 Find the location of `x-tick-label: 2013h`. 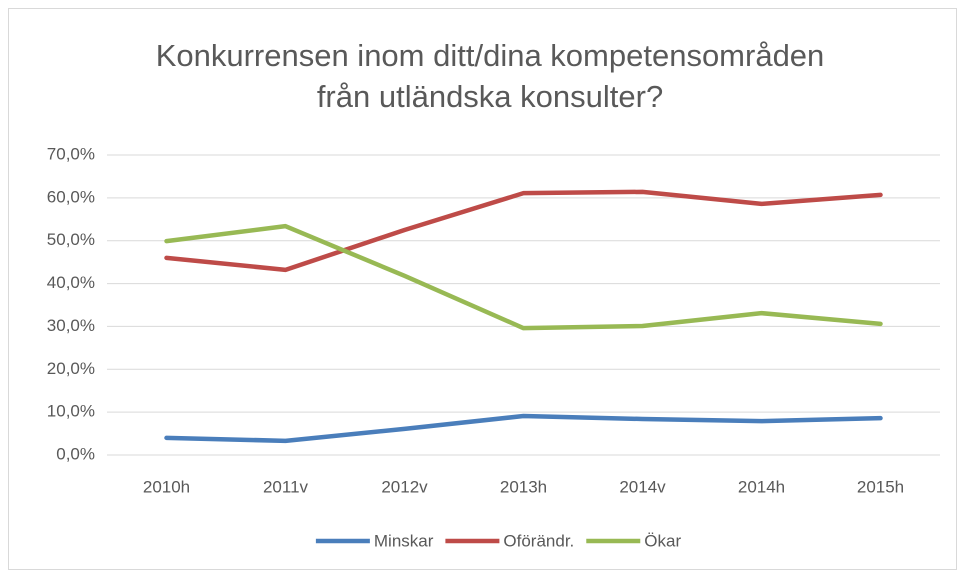

x-tick-label: 2013h is located at coordinates (523, 486).